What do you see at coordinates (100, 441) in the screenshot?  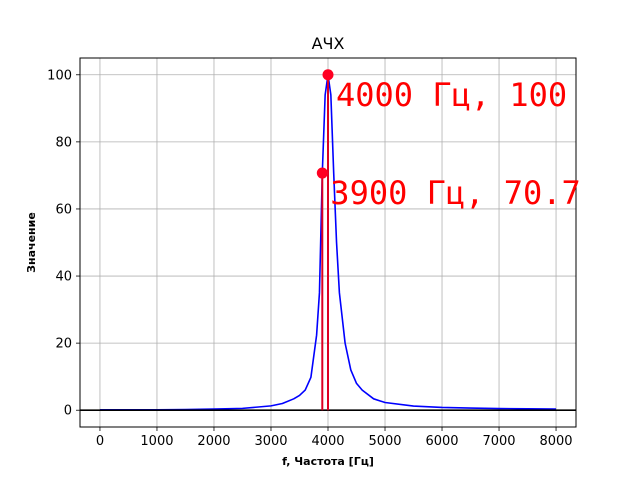 I see `x-tick-label: 0` at bounding box center [100, 441].